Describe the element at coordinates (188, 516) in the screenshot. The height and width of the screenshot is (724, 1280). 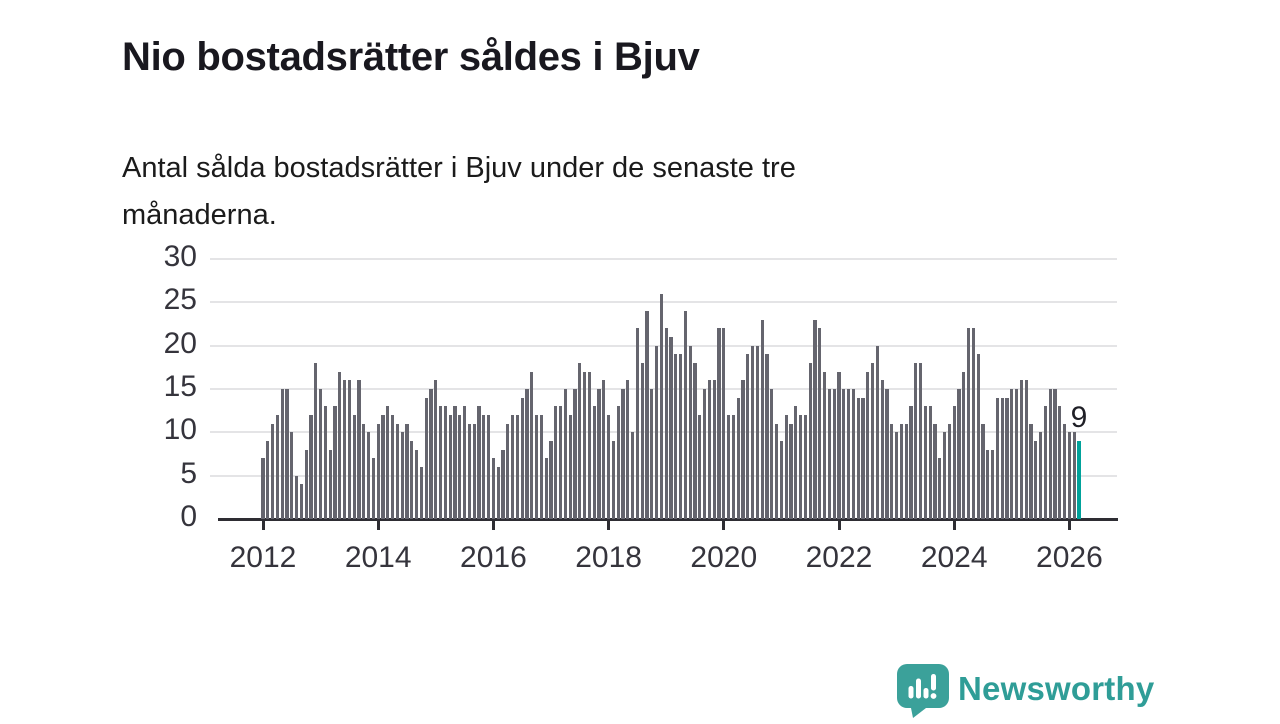
I see `y-axis-label: 0` at that location.